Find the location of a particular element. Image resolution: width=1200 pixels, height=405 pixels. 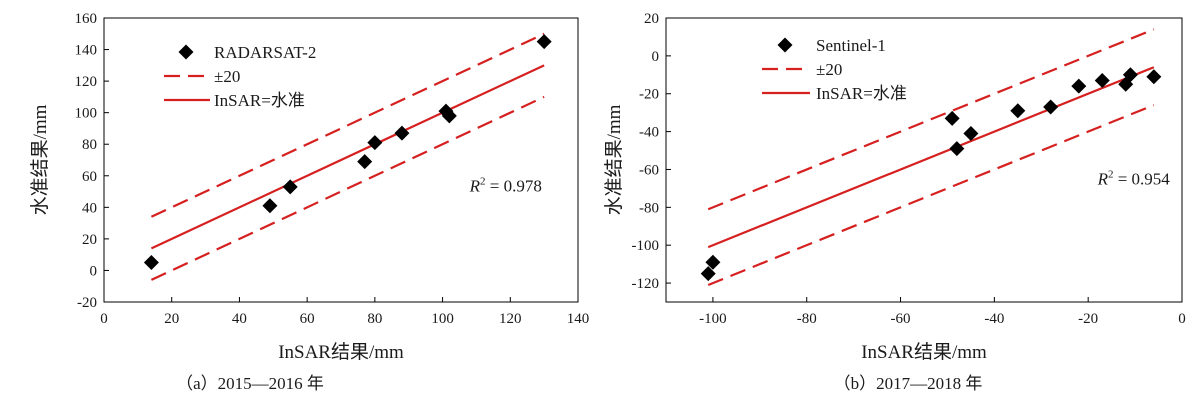

chart-a-y-axis-label: 水准结果/mm is located at coordinates (40, 159).